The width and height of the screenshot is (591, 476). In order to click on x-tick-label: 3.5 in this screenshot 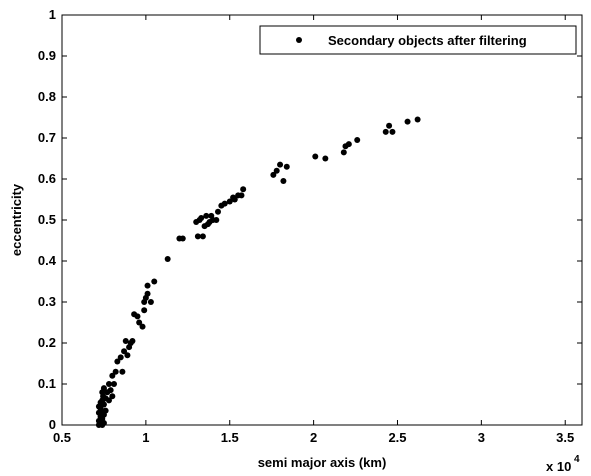, I will do `click(565, 437)`.